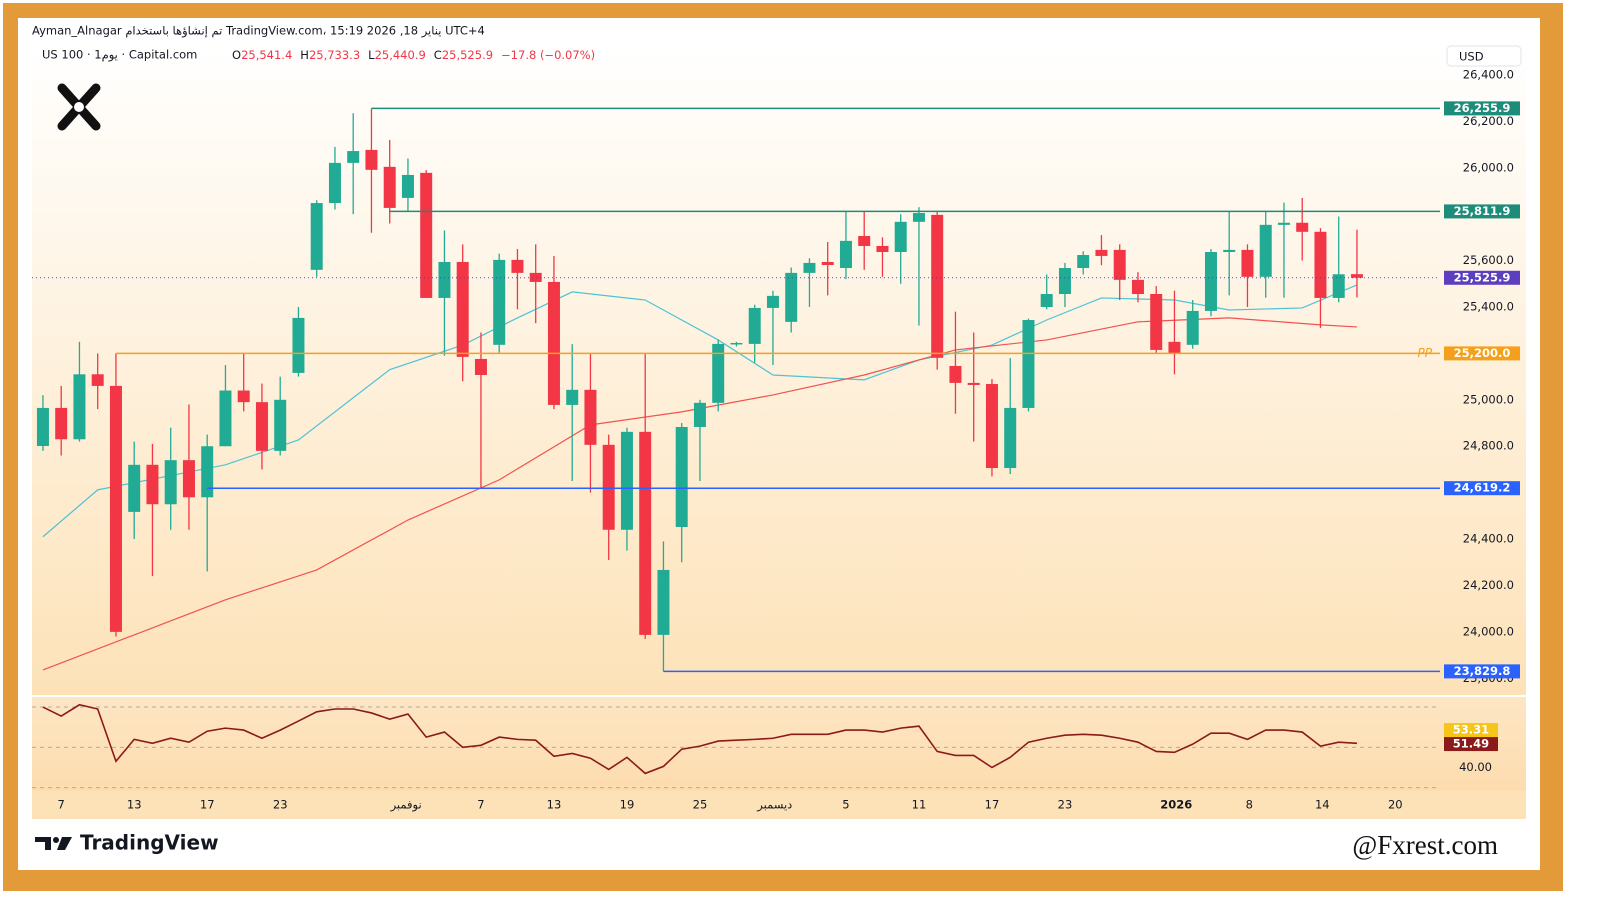 The width and height of the screenshot is (1600, 916). What do you see at coordinates (627, 805) in the screenshot?
I see `x-tick-label: 19` at bounding box center [627, 805].